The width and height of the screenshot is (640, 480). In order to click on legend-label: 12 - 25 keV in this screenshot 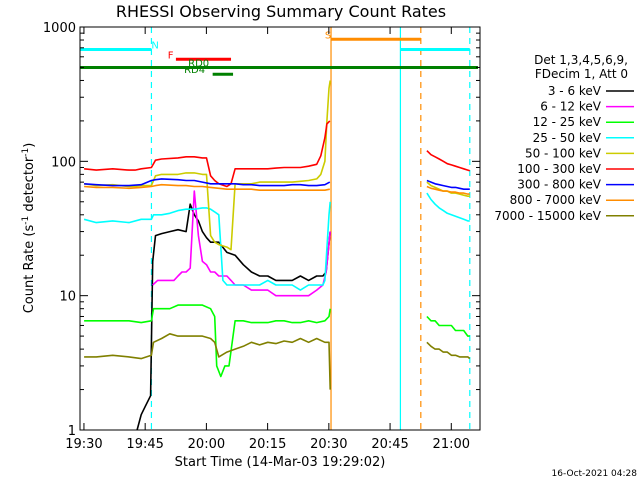, I will do `click(567, 122)`.